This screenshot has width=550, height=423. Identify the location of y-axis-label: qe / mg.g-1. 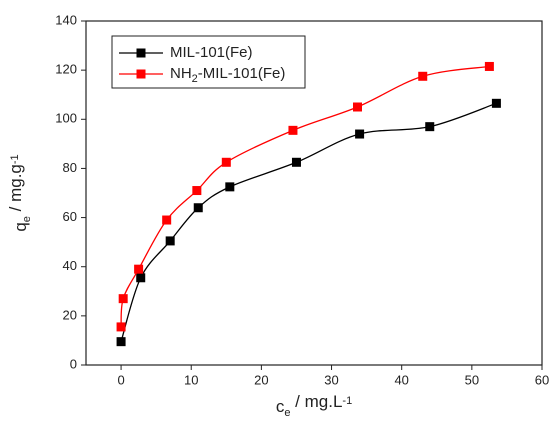
(19, 192).